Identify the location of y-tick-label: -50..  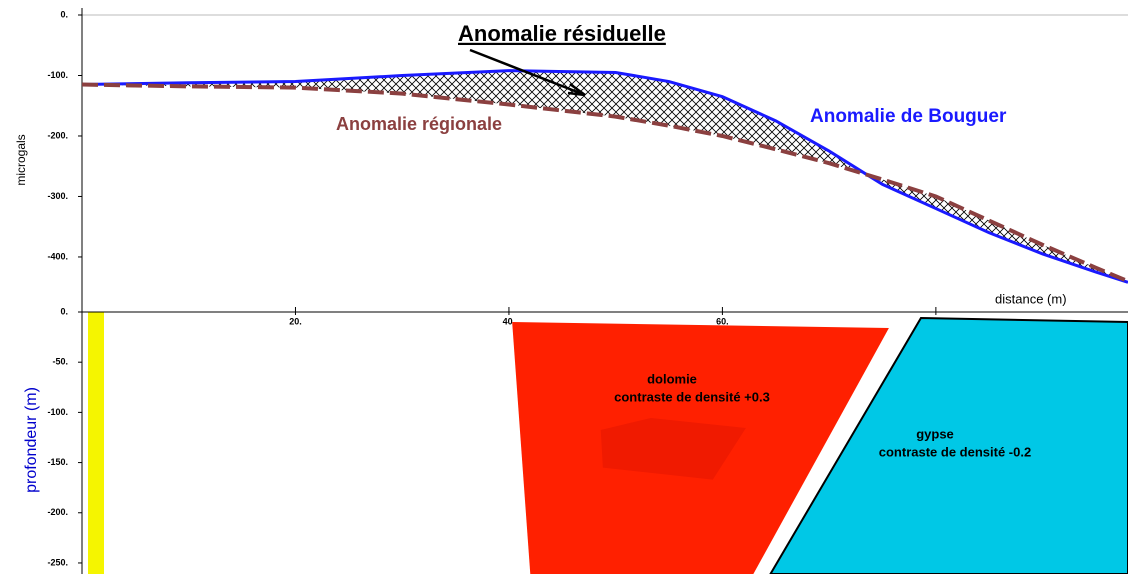
(60, 362).